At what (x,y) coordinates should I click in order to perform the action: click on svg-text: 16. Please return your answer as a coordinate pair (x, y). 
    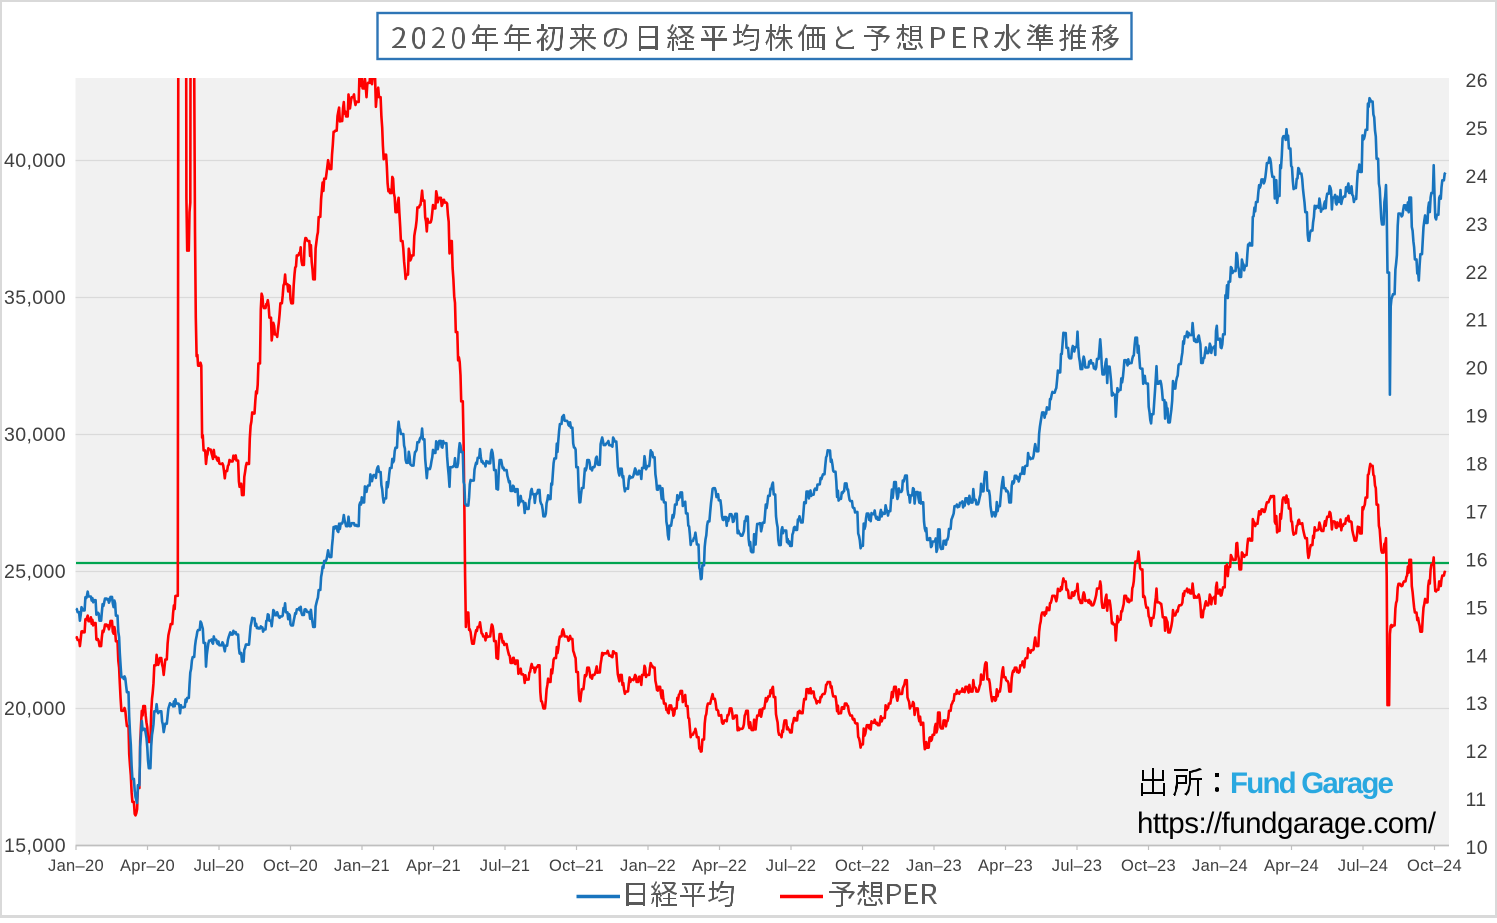
    Looking at the image, I should click on (1477, 560).